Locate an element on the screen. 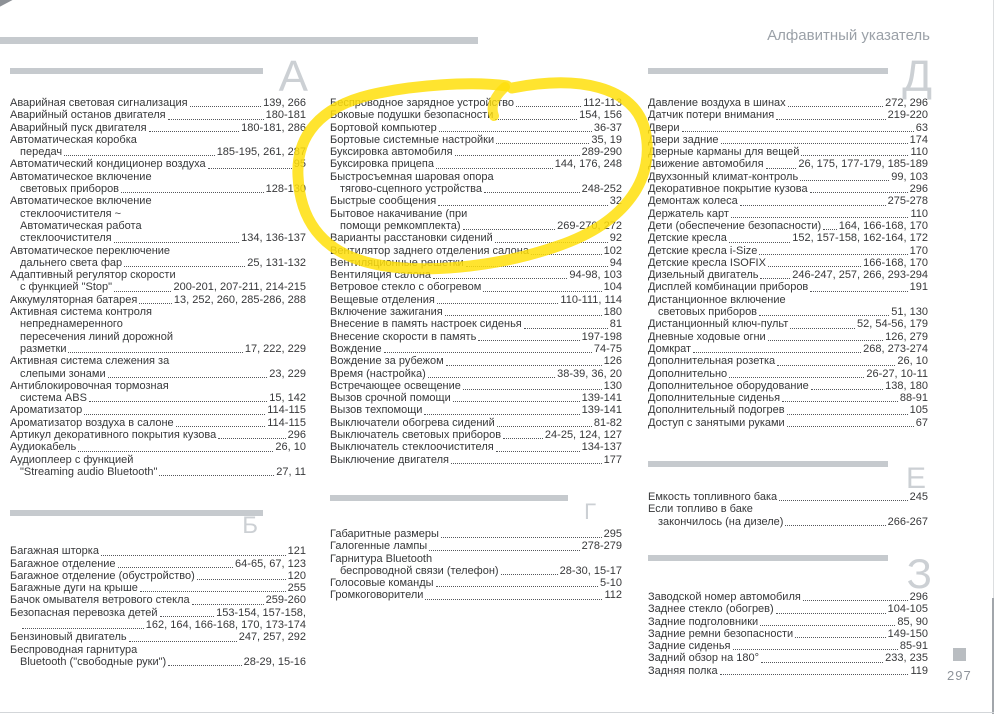  index-entry-line: Дистанционное включение is located at coordinates (788, 300).